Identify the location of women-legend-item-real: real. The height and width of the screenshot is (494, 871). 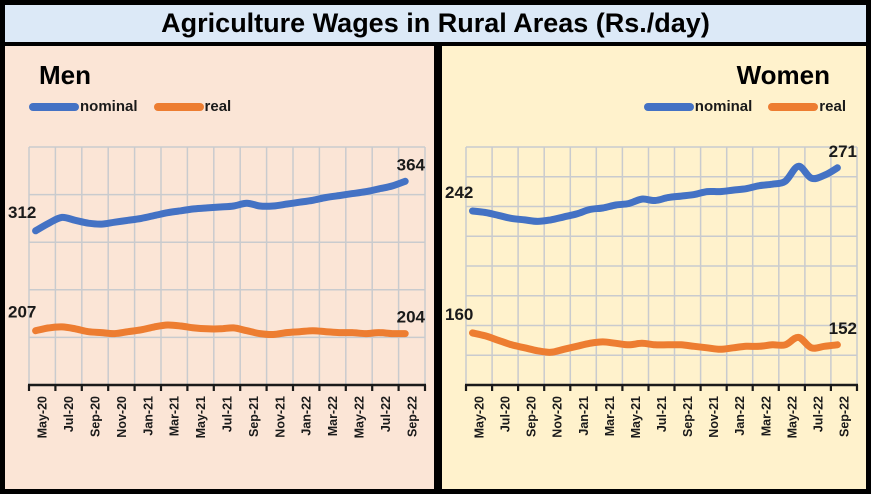
(807, 106).